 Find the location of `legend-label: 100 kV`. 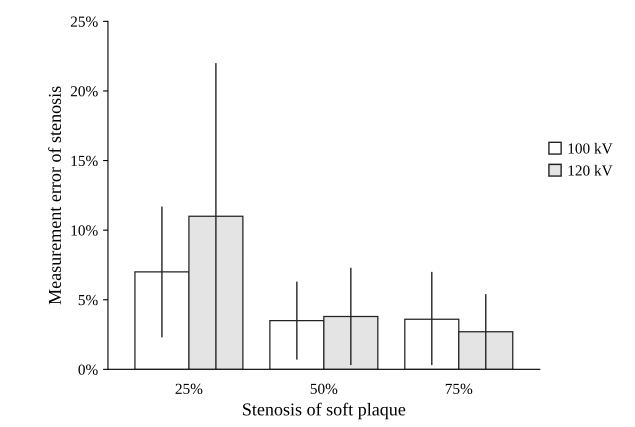

legend-label: 100 kV is located at coordinates (590, 148).